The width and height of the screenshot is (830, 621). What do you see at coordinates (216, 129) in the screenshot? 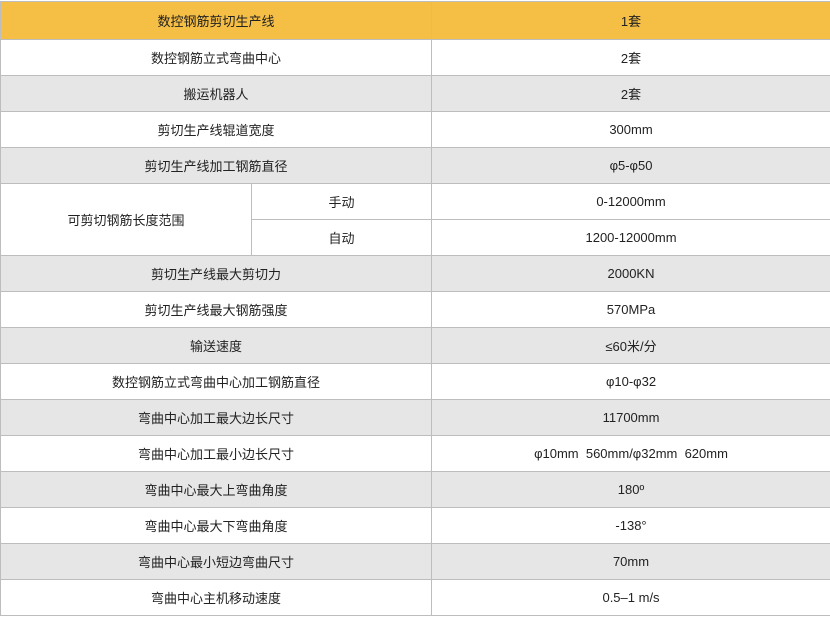
I see `row-label: 剪切生产线辊道宽度` at bounding box center [216, 129].